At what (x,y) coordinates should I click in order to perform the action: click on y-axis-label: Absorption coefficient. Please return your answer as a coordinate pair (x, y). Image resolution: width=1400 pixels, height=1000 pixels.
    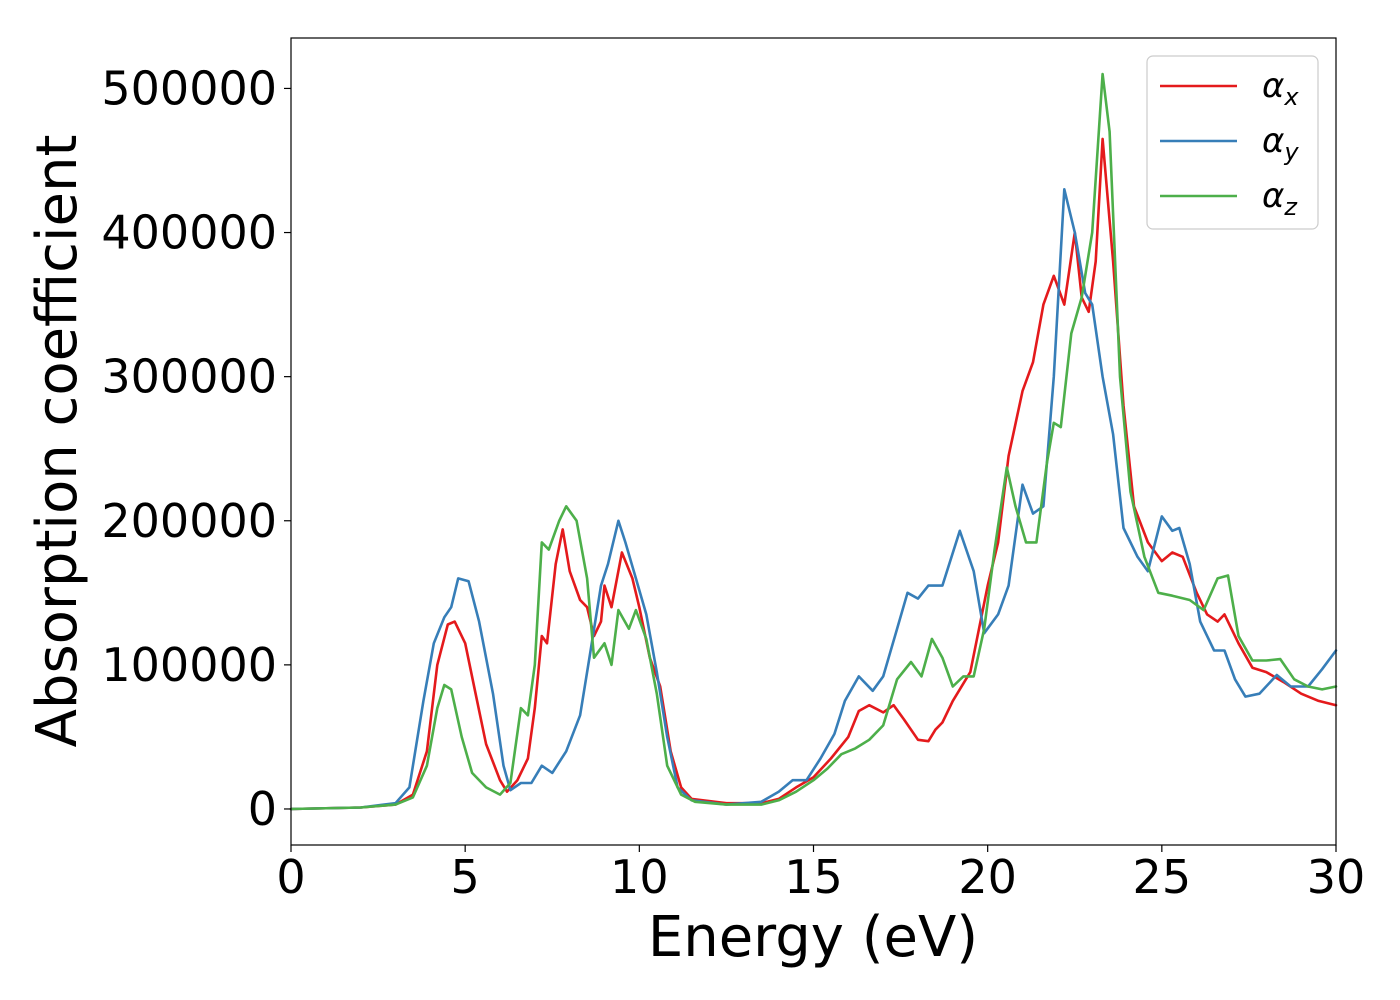
    Looking at the image, I should click on (57, 441).